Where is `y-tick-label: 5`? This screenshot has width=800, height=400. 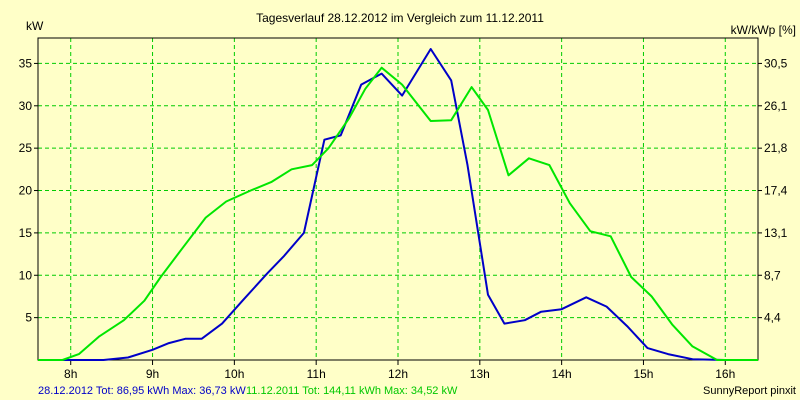 y-tick-label: 5 is located at coordinates (28, 318).